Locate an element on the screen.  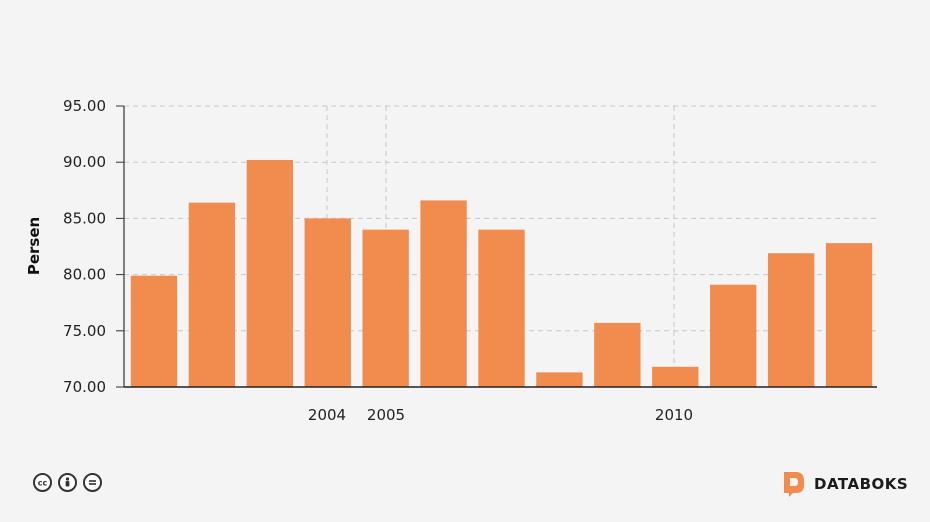
svg-text: cc is located at coordinates (43, 483).